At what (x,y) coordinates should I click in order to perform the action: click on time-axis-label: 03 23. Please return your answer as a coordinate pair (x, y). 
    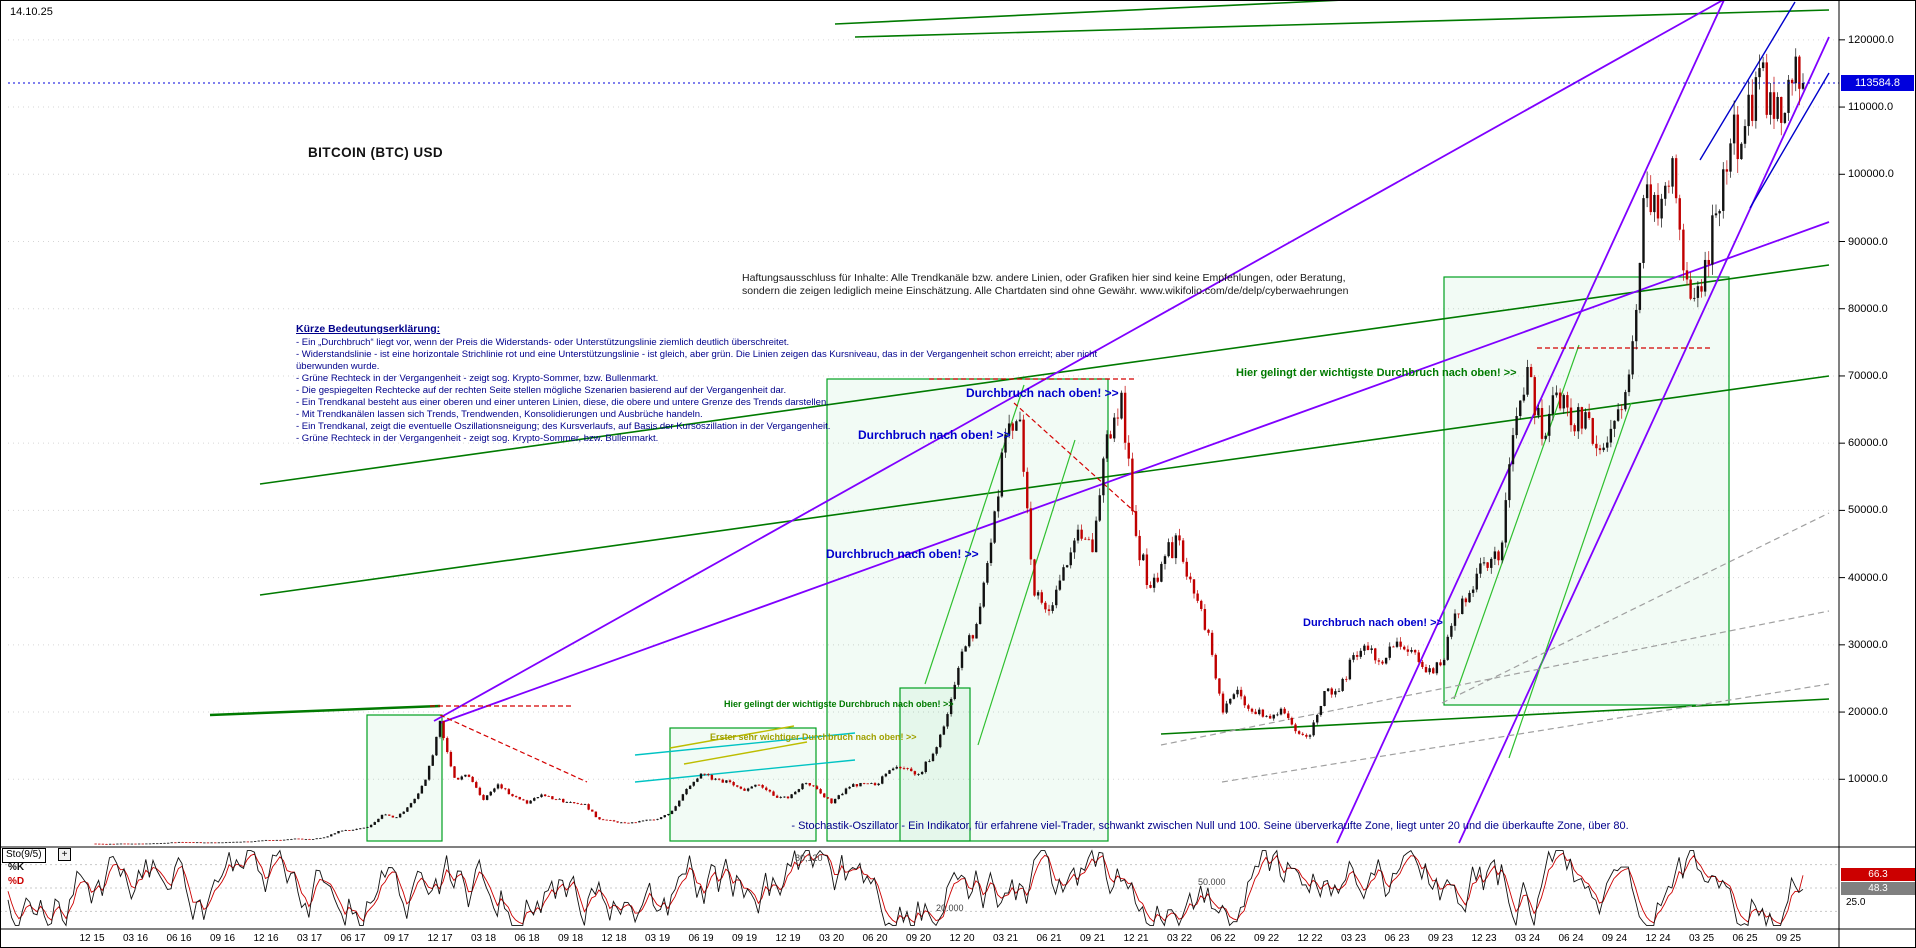
    Looking at the image, I should click on (1353, 938).